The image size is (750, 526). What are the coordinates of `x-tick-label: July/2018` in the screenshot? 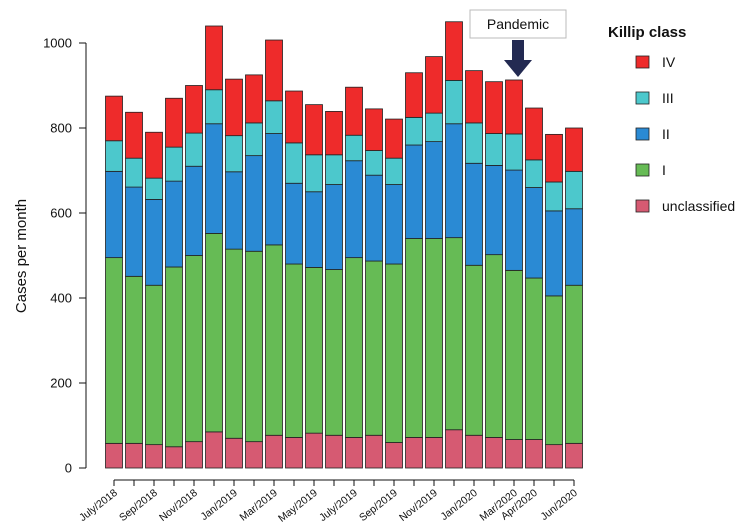 It's located at (98, 505).